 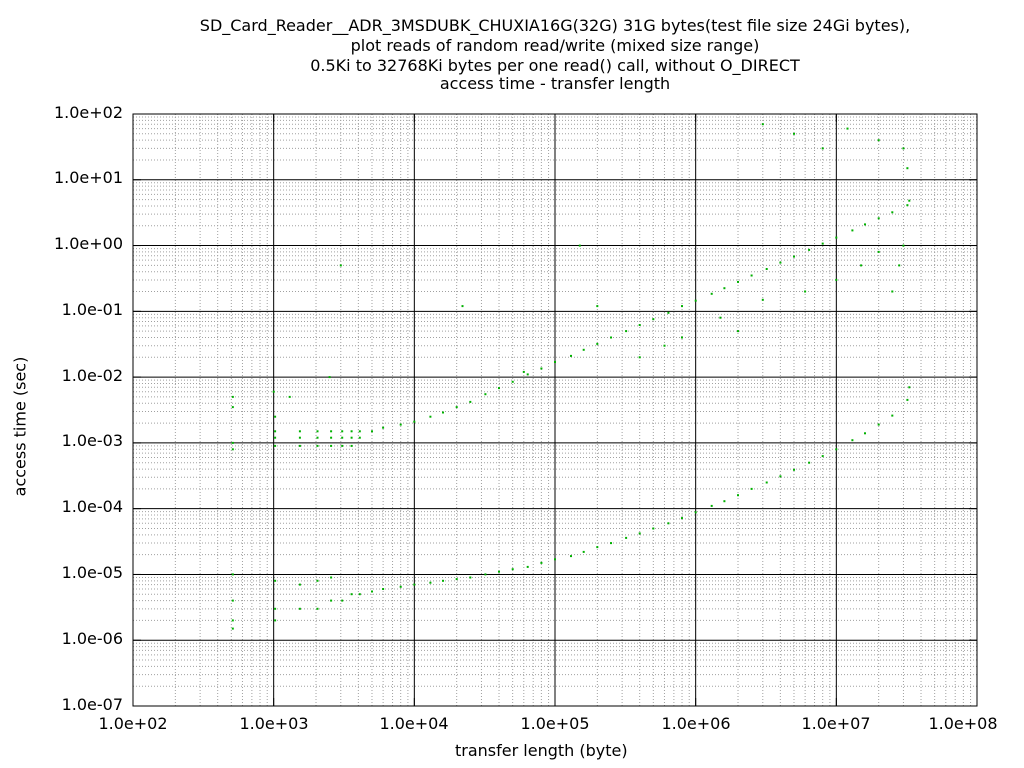 I want to click on x-tick-label: 1.0e+04, so click(x=414, y=723).